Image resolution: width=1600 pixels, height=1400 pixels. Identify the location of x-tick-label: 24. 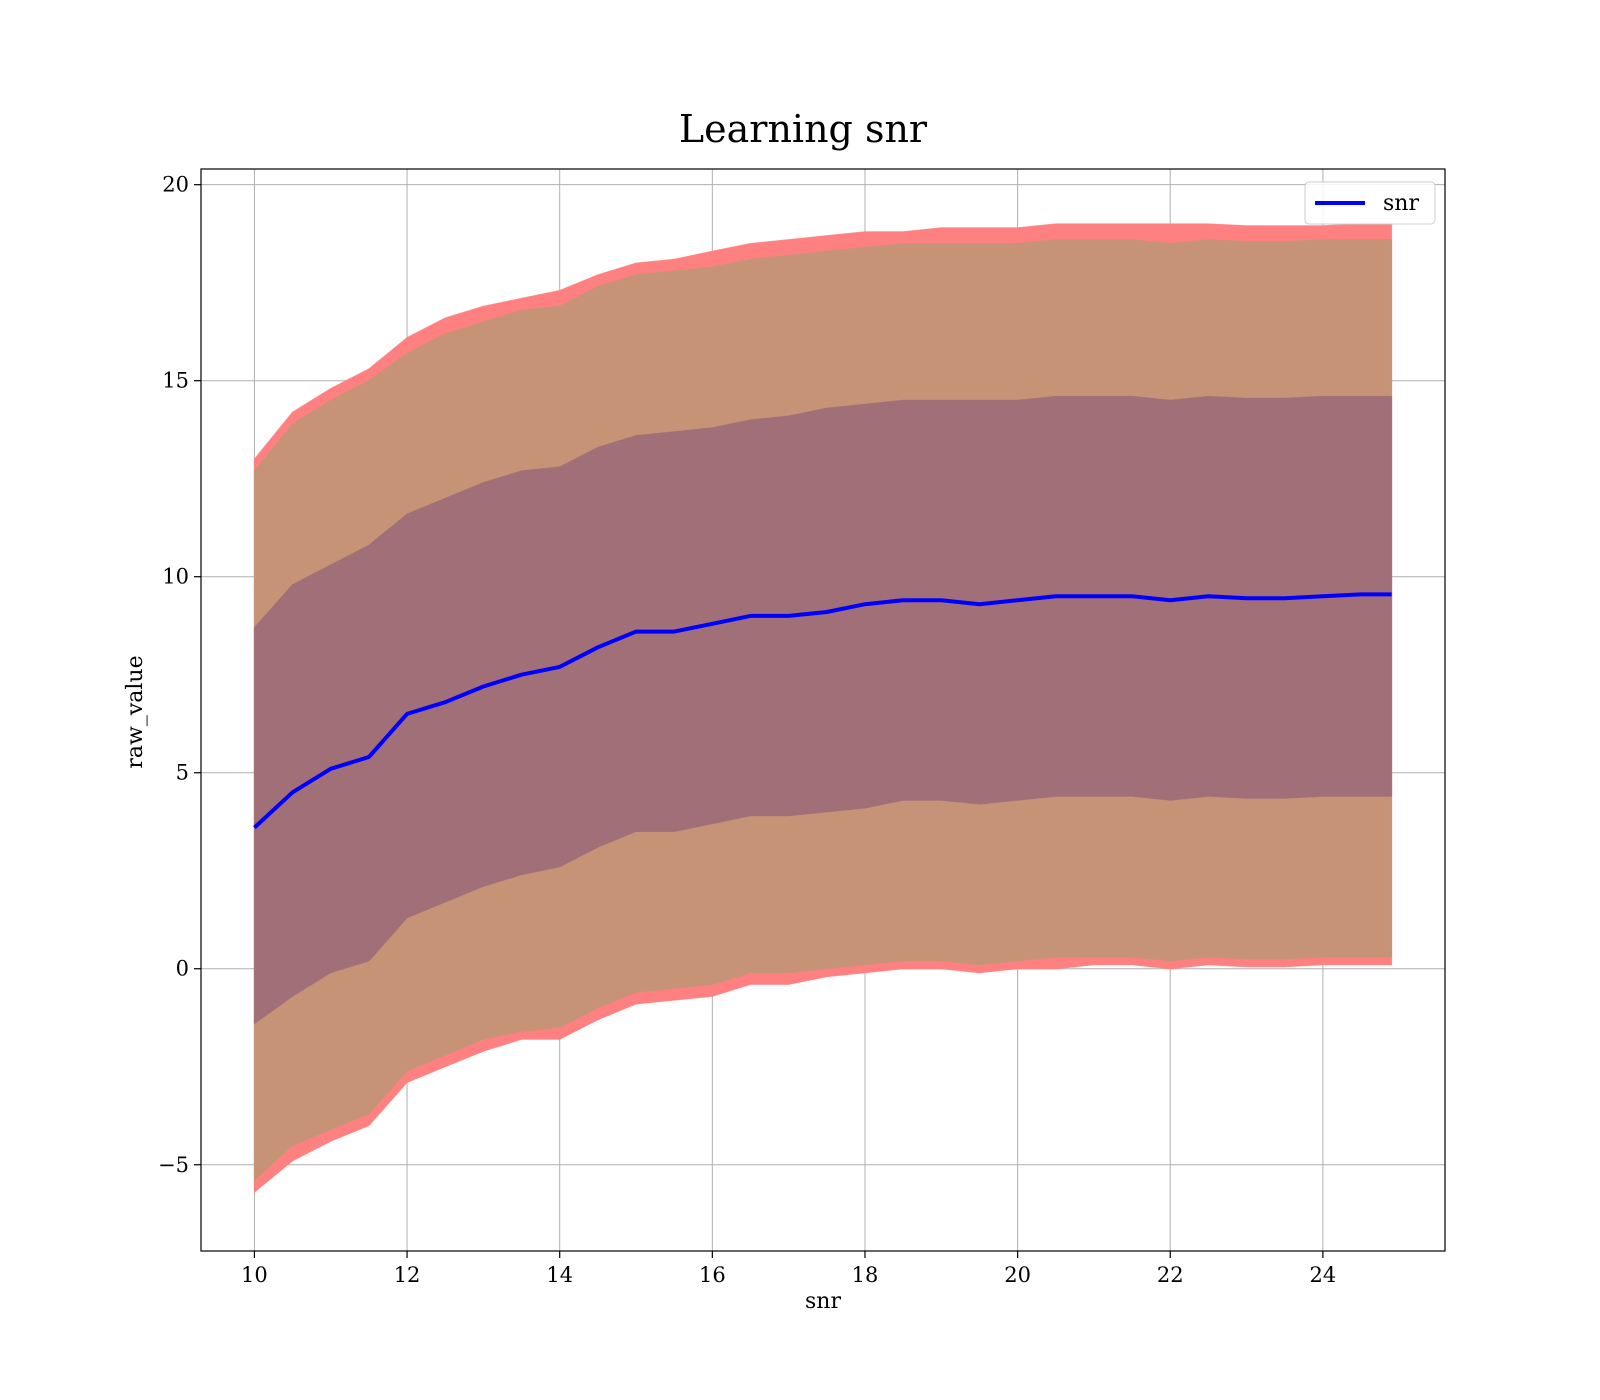
(1323, 1275).